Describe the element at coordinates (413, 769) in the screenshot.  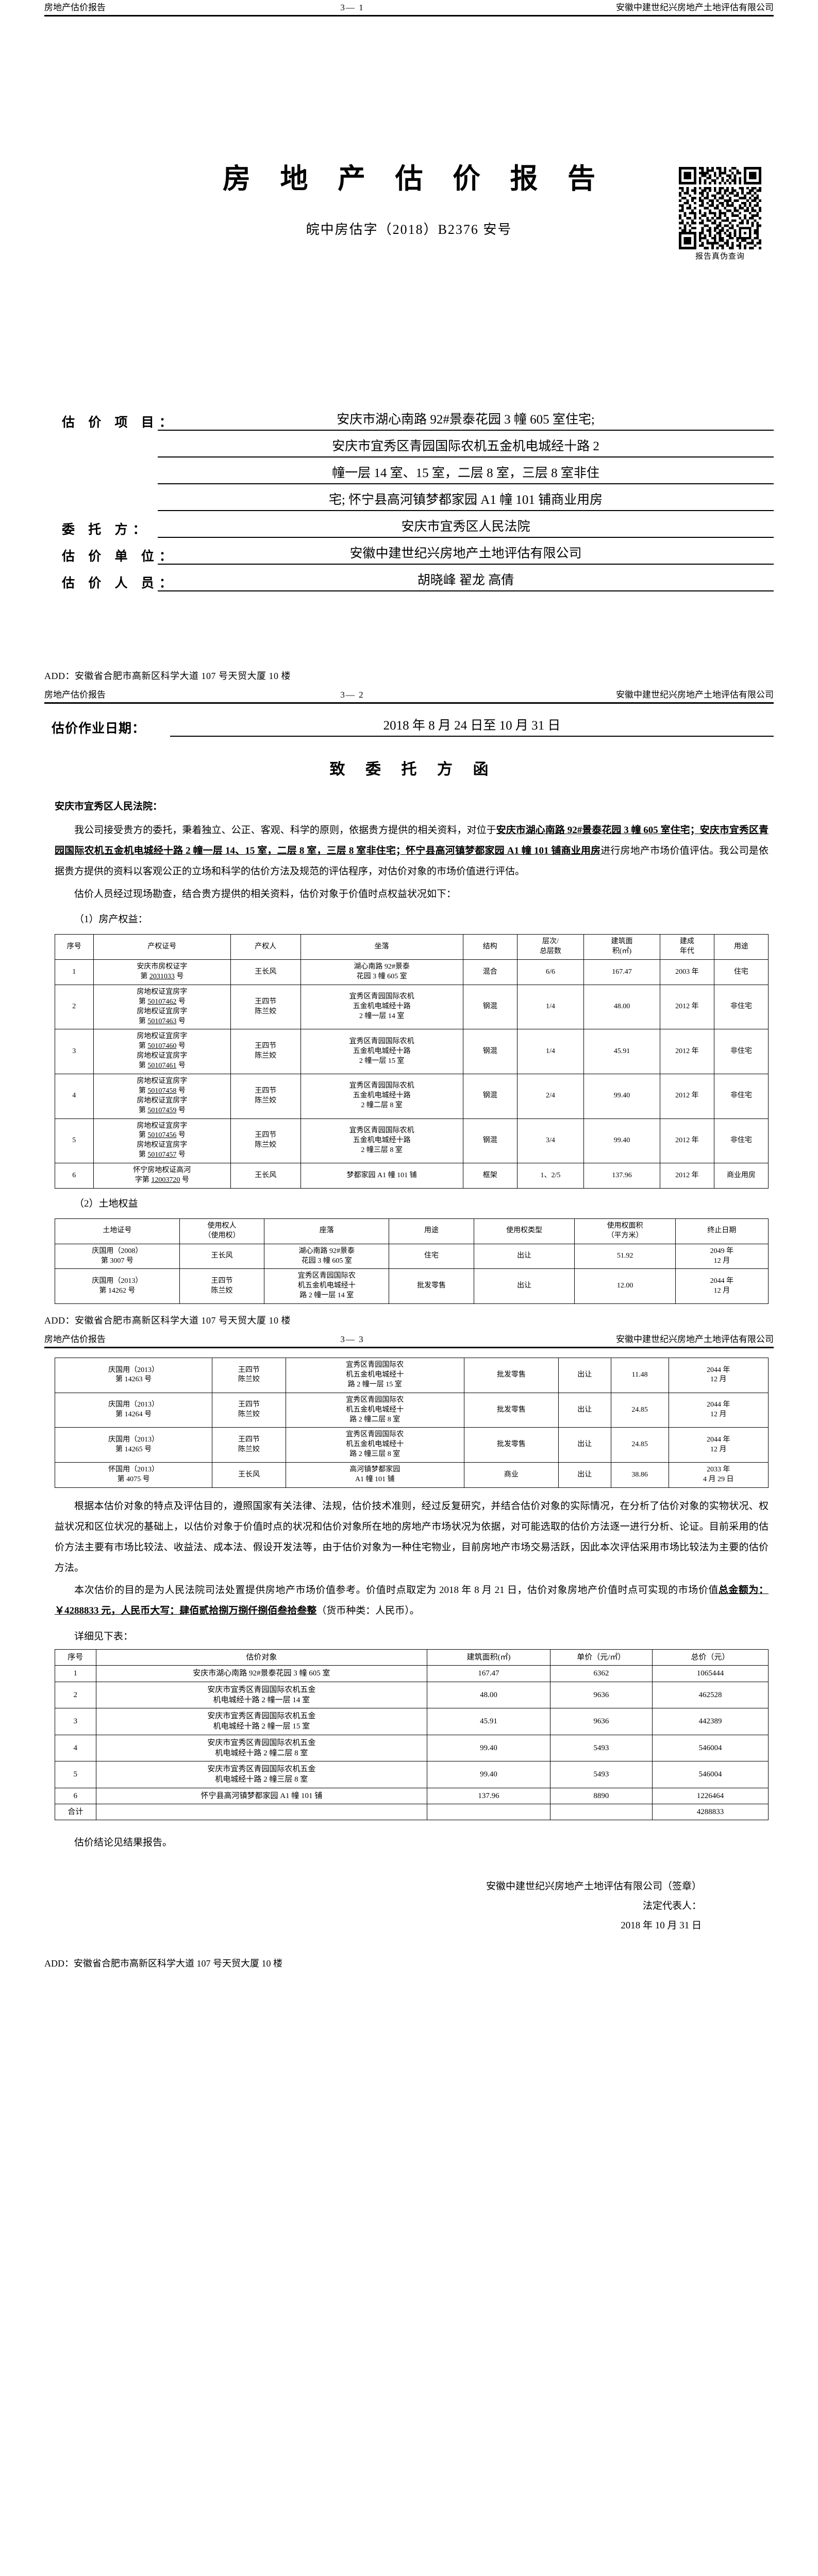
I see `letter-title: 致 委 托 方 函` at that location.